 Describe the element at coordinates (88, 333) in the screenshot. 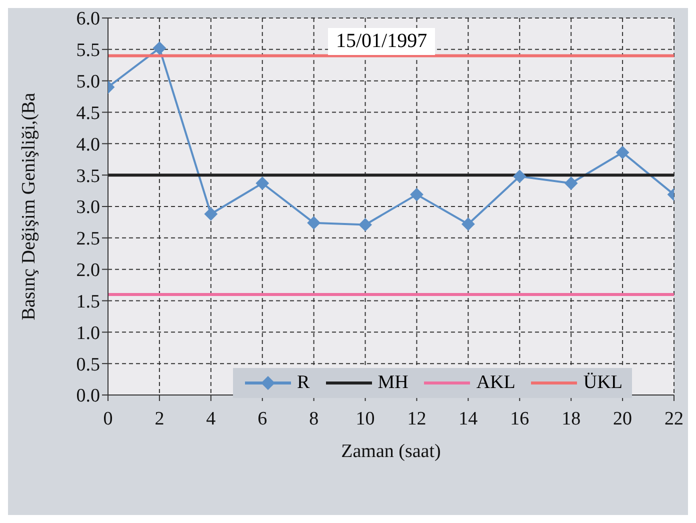

I see `y-tick-label: 1.0` at that location.